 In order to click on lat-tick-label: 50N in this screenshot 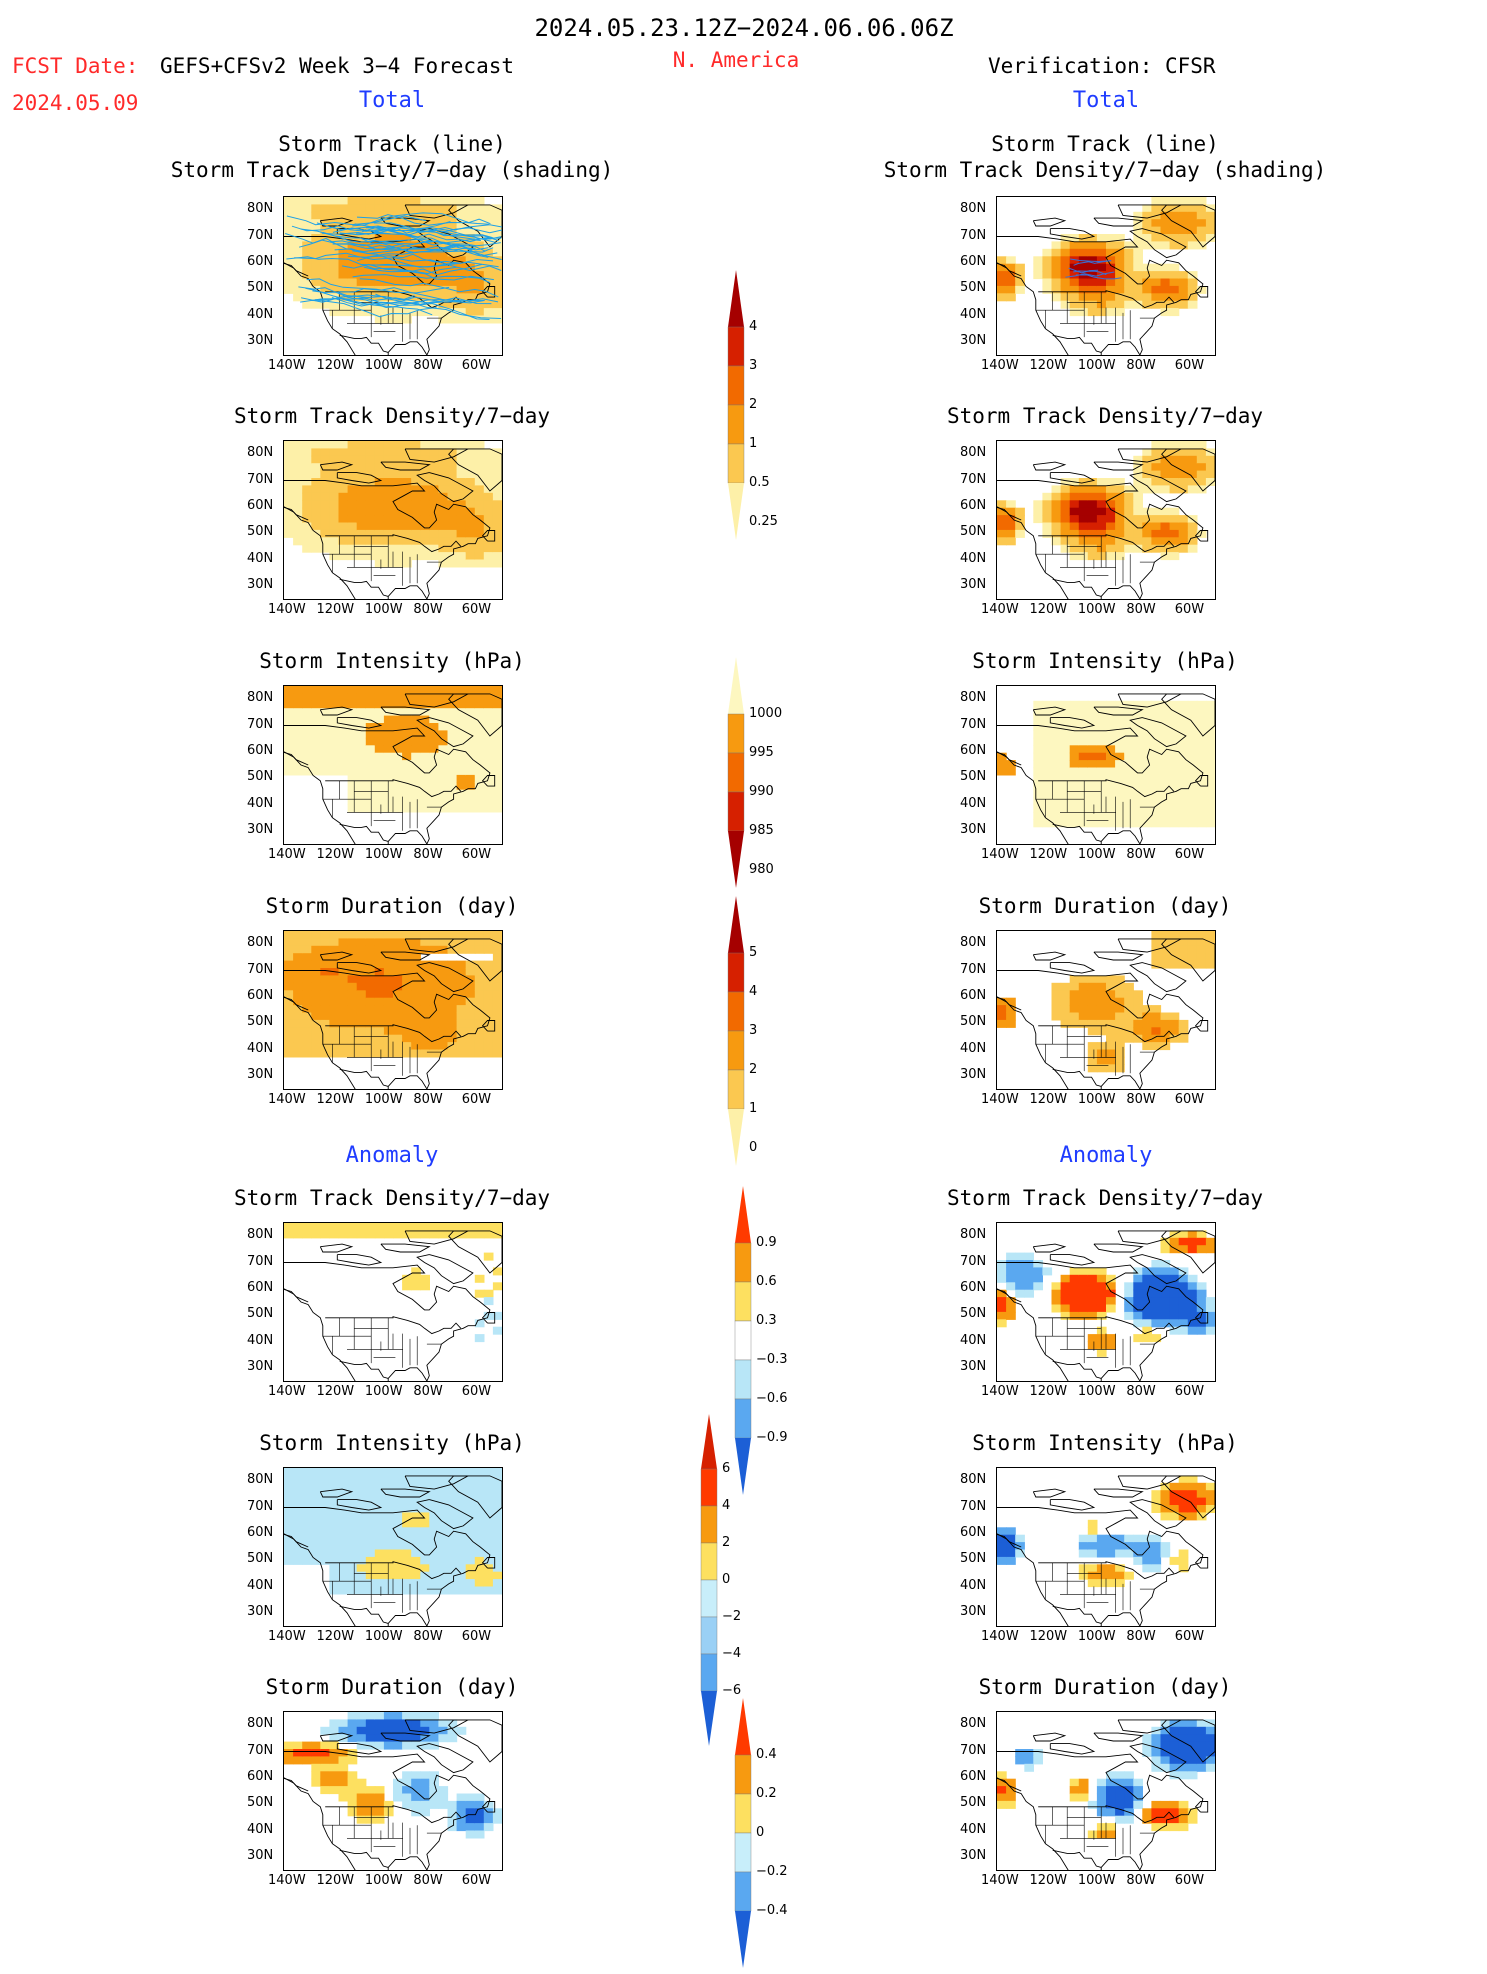, I will do `click(260, 288)`.